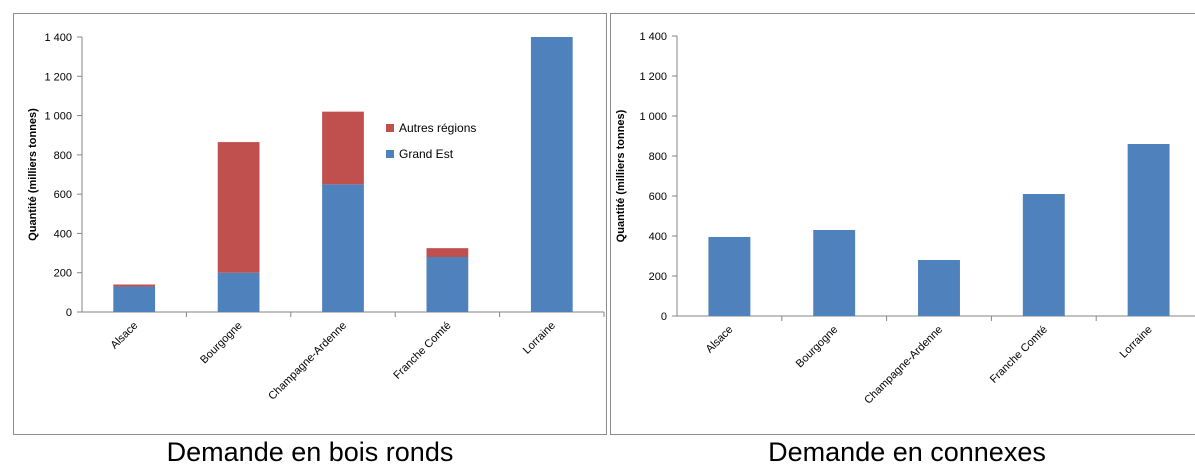 The height and width of the screenshot is (468, 1195). Describe the element at coordinates (238, 292) in the screenshot. I see `bar-bourgogne-grand-est` at that location.